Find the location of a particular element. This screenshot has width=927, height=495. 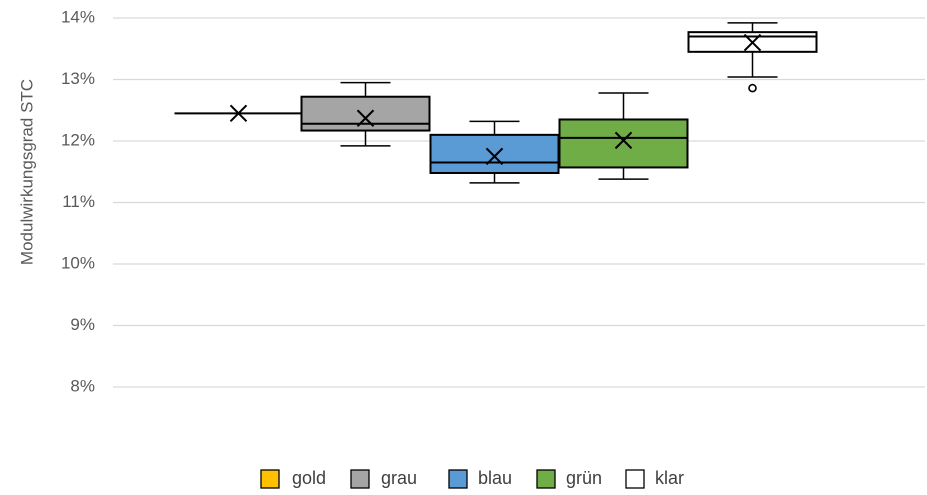

box-grau is located at coordinates (365, 114).